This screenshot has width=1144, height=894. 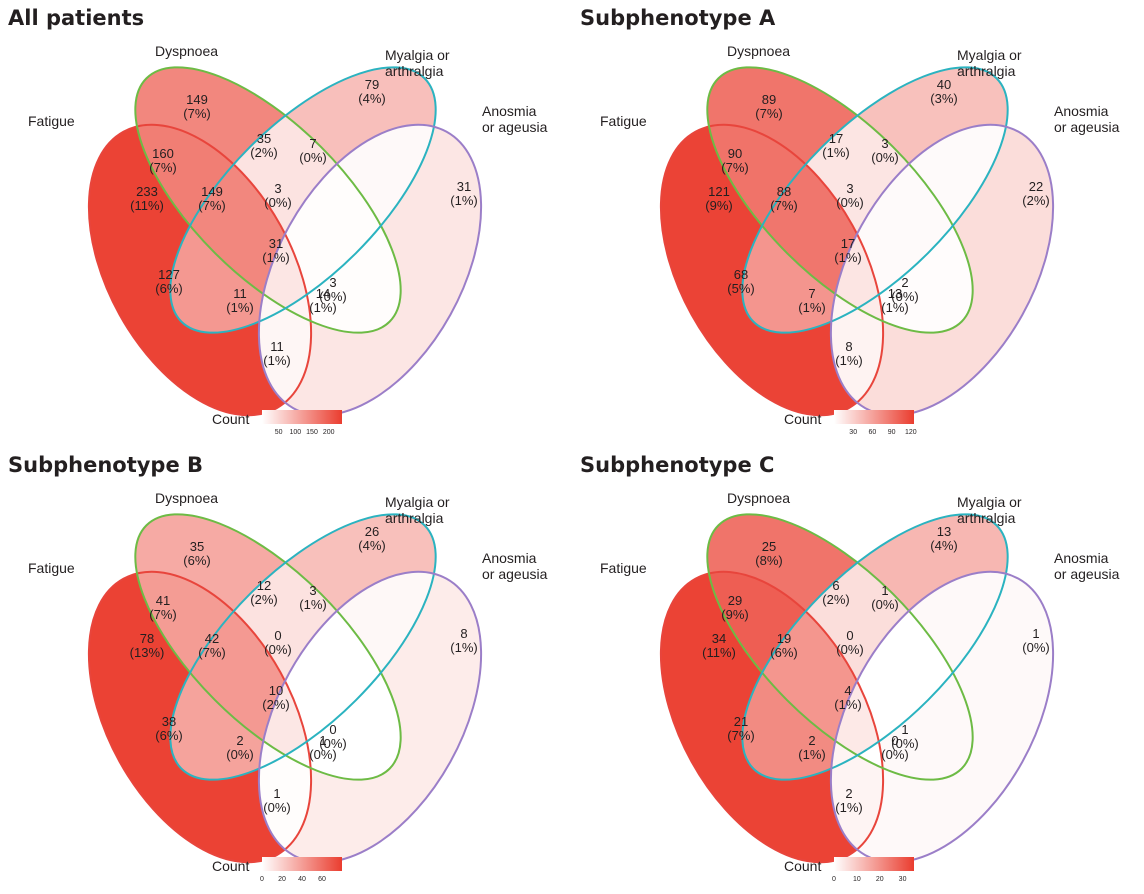 What do you see at coordinates (904, 736) in the screenshot?
I see `region-label-da: 1 (0%)` at bounding box center [904, 736].